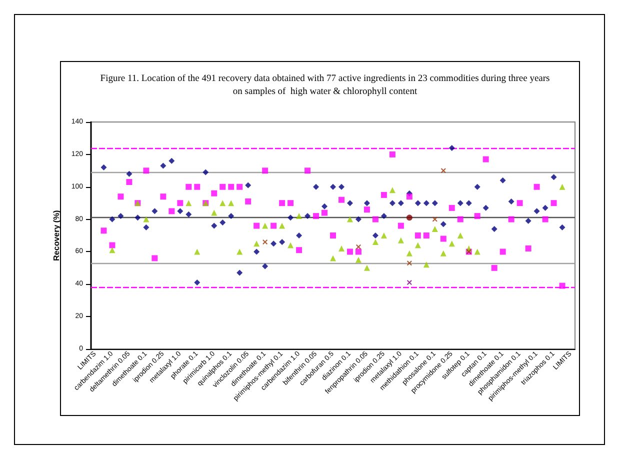  I want to click on y-axis-title: Recovery (%), so click(56, 235).